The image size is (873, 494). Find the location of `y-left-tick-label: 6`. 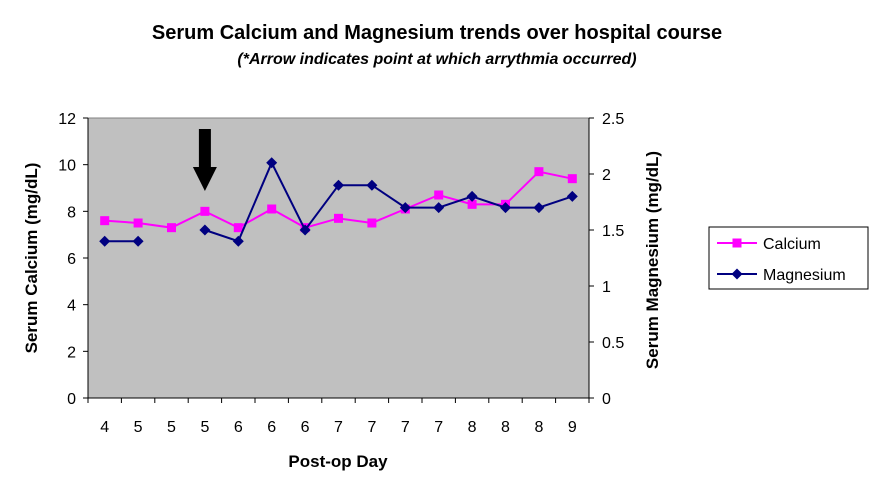

y-left-tick-label: 6 is located at coordinates (71, 259).